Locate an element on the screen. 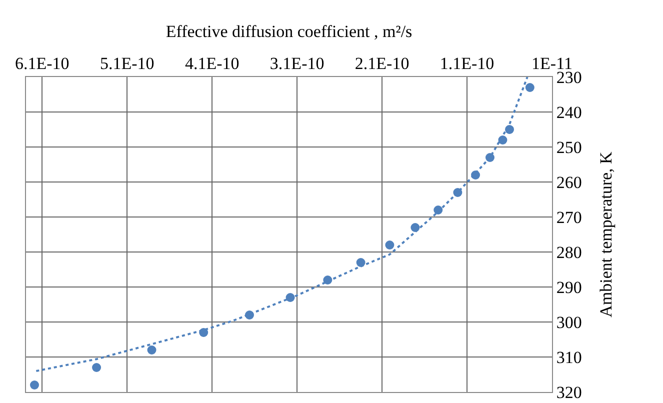  x-axis-title: Effective diffusion coefficient , m²/s is located at coordinates (289, 31).